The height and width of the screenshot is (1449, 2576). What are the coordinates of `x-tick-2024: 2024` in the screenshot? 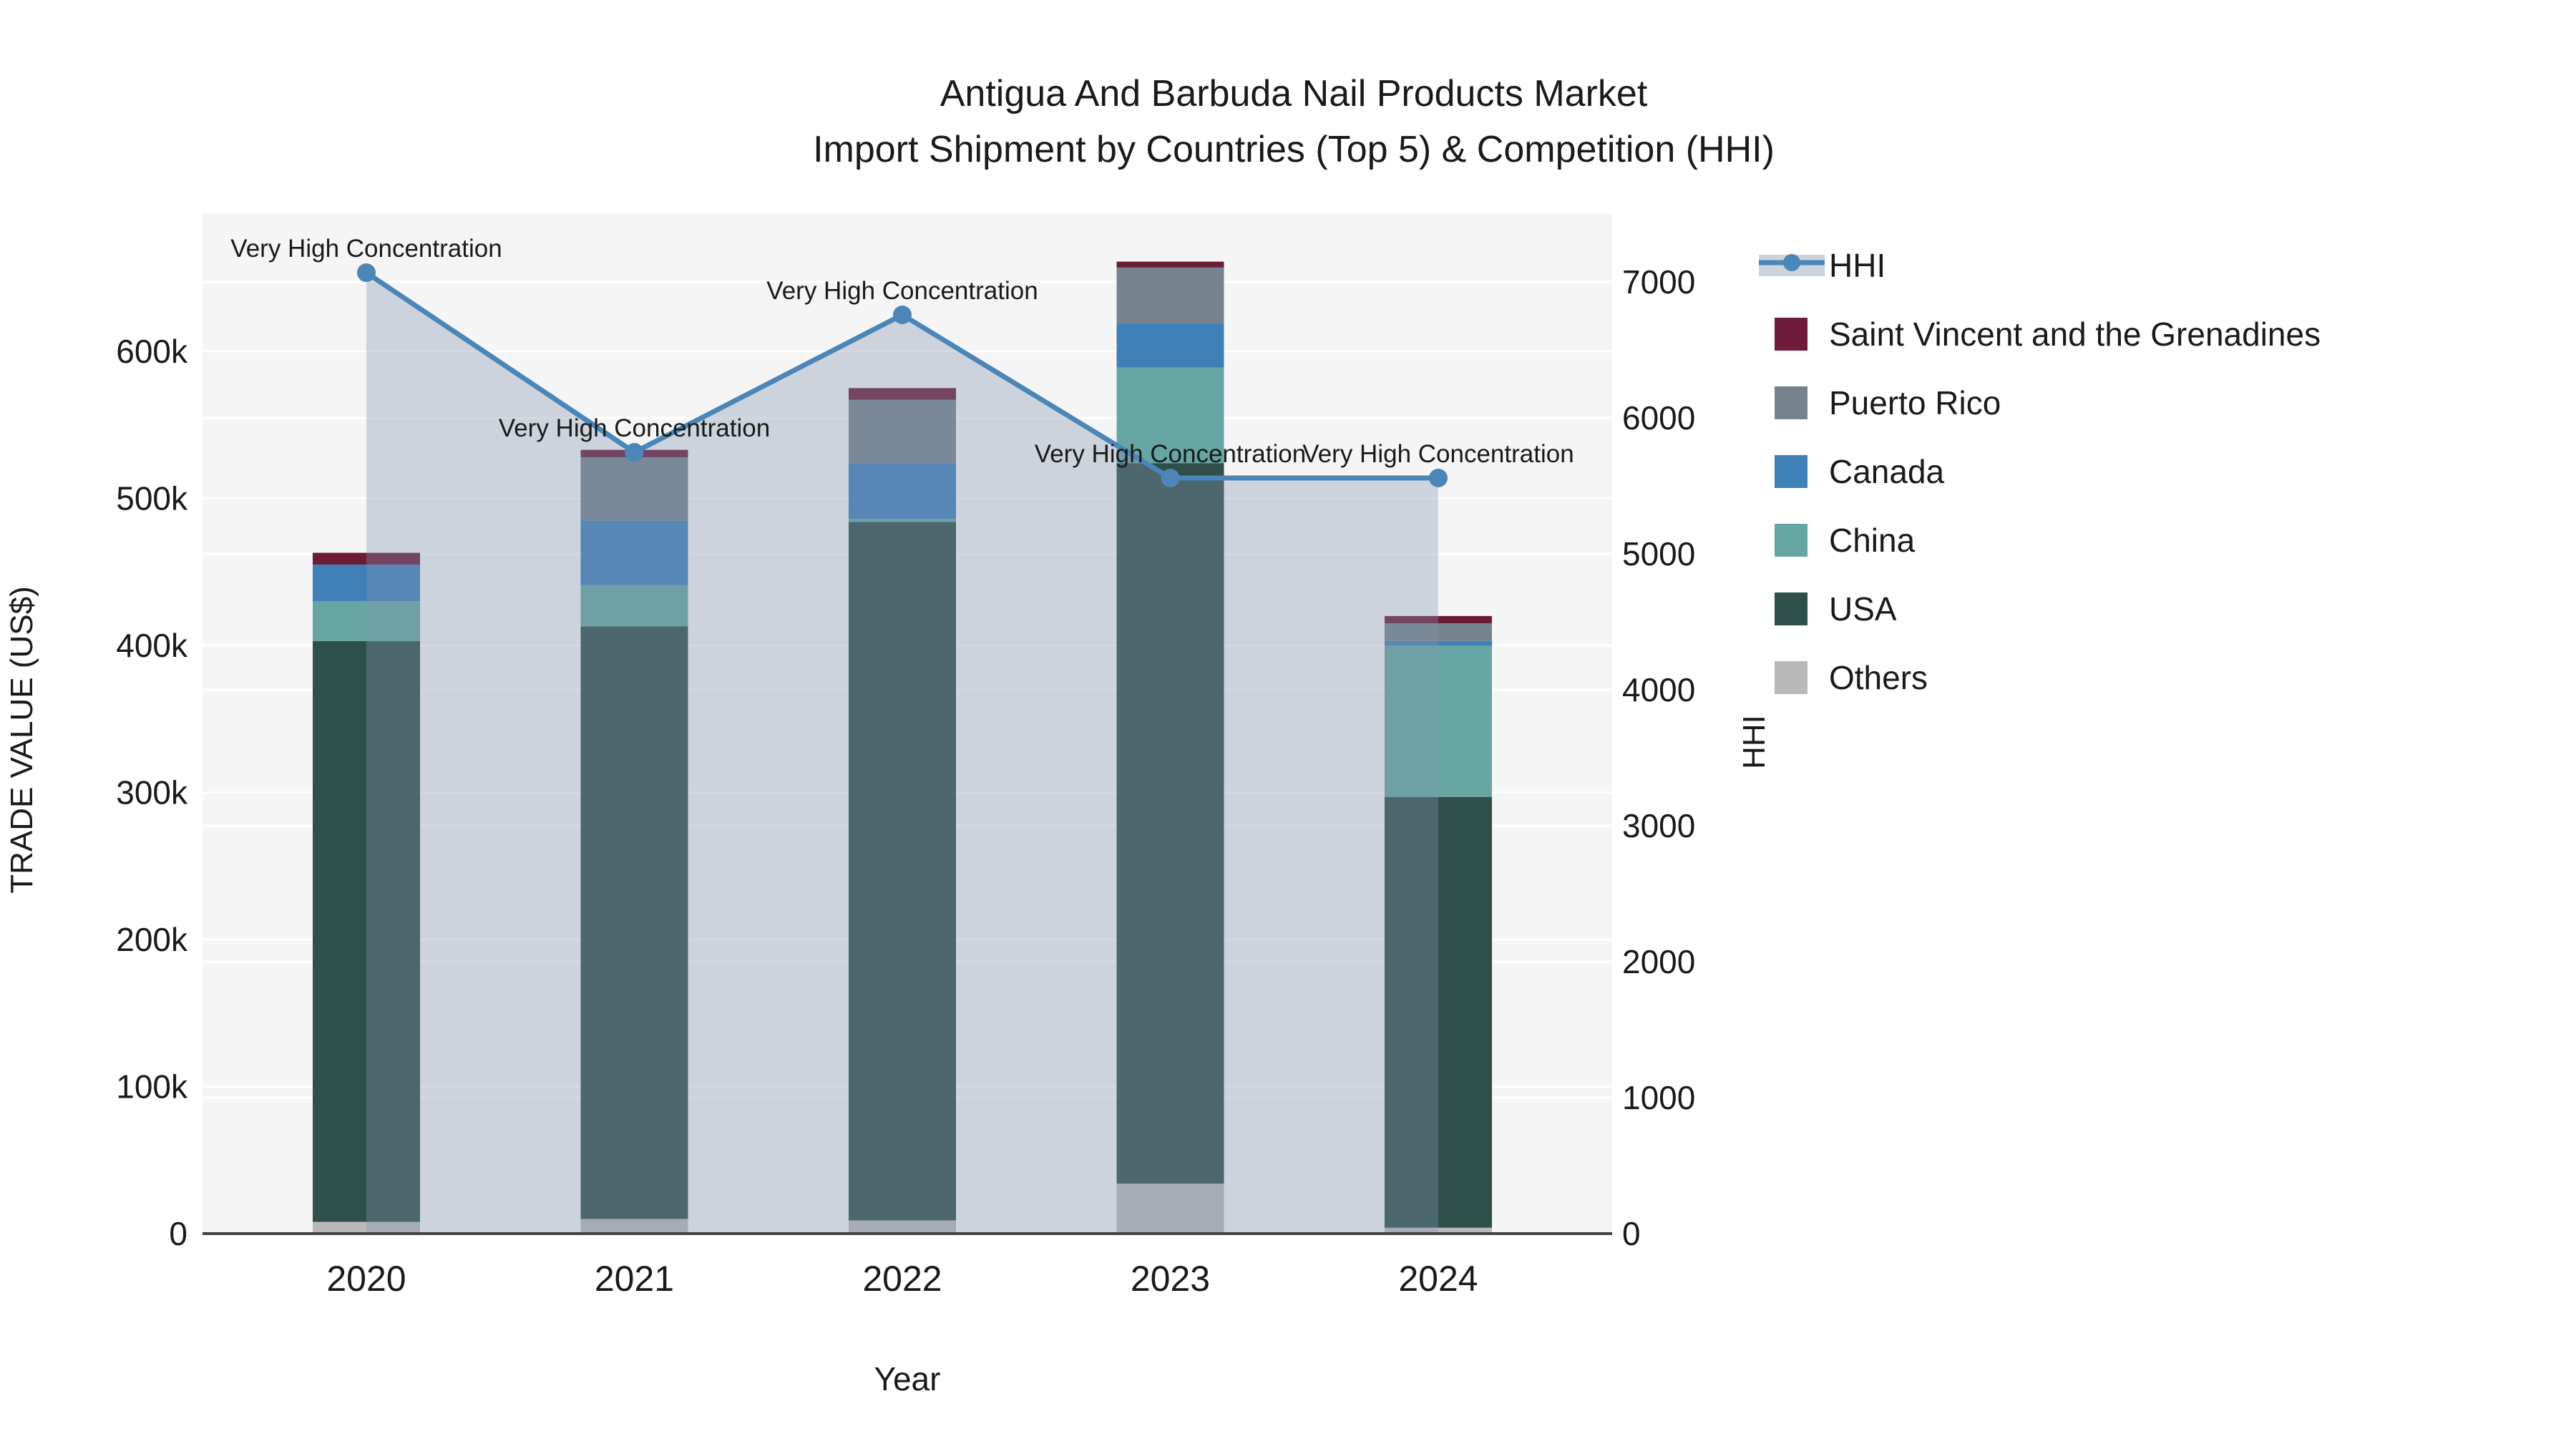 It's located at (1438, 1279).